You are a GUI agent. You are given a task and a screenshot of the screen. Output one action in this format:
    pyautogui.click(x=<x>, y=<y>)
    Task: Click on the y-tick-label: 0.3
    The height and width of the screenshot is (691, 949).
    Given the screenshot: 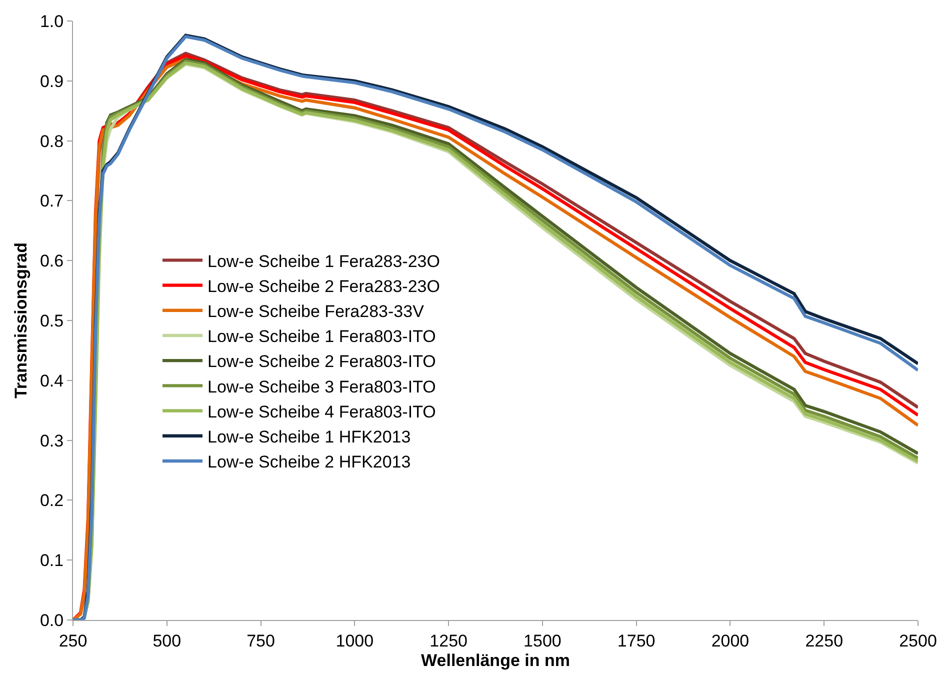 What is the action you would take?
    pyautogui.click(x=52, y=440)
    